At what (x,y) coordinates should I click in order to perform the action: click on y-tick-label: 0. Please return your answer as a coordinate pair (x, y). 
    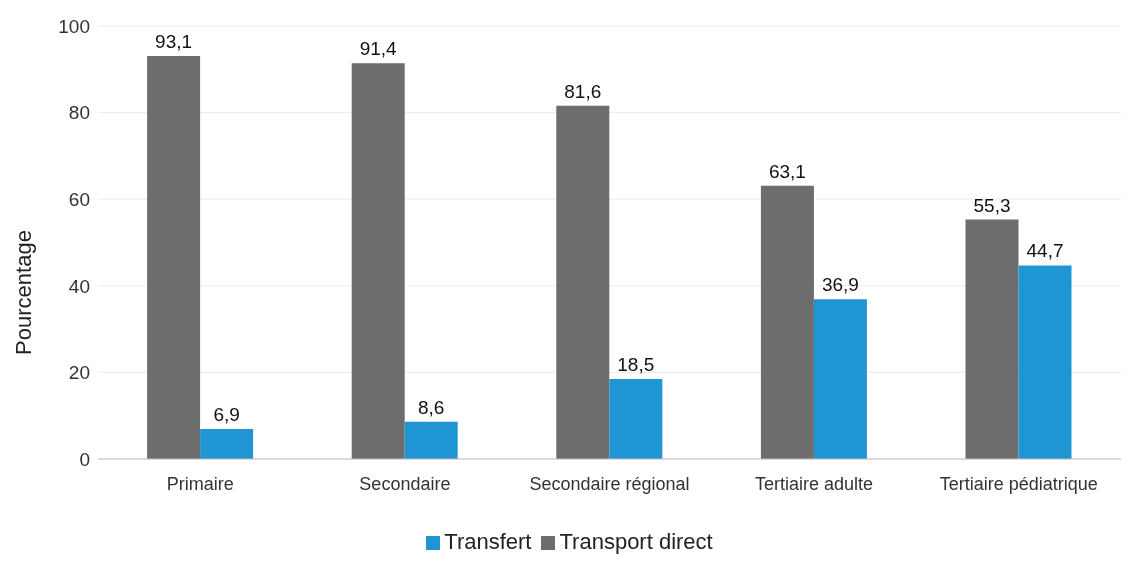
    Looking at the image, I should click on (84, 459).